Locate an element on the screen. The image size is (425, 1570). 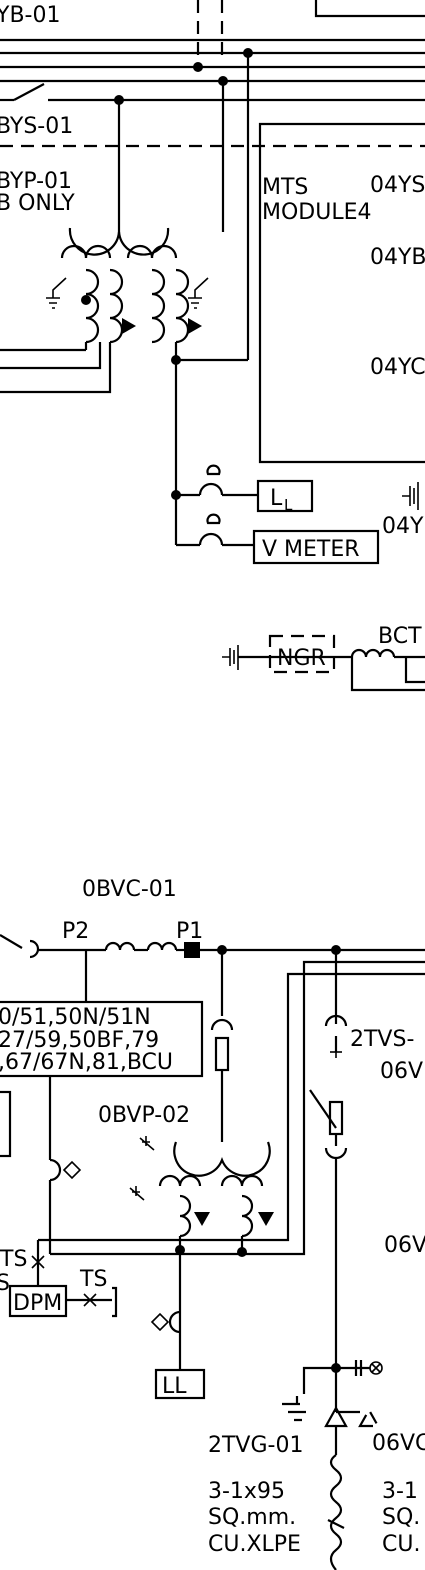
label-ts-left: TS is located at coordinates (13, 1259).